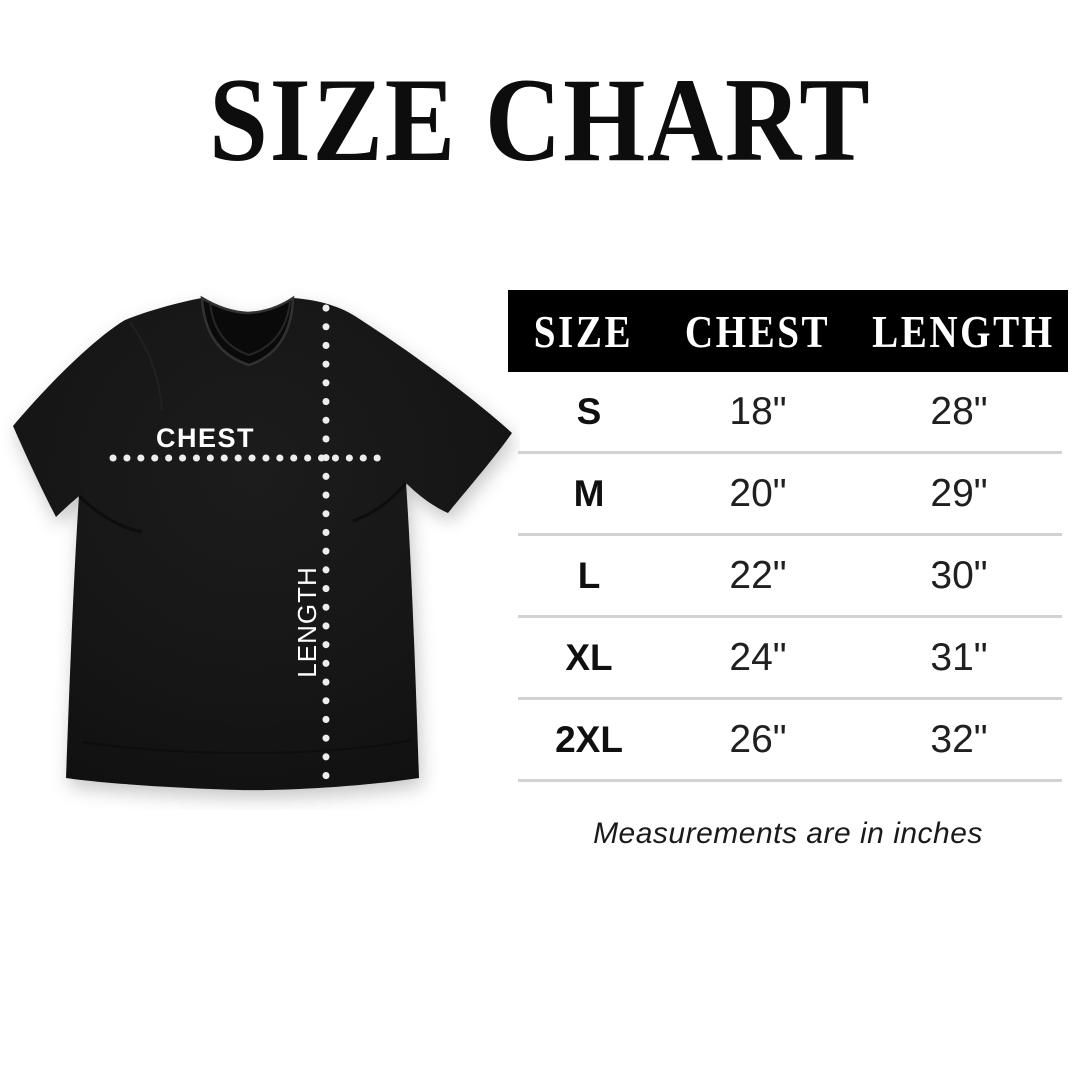 This screenshot has width=1080, height=1080. What do you see at coordinates (959, 739) in the screenshot?
I see `length-cell: 32"` at bounding box center [959, 739].